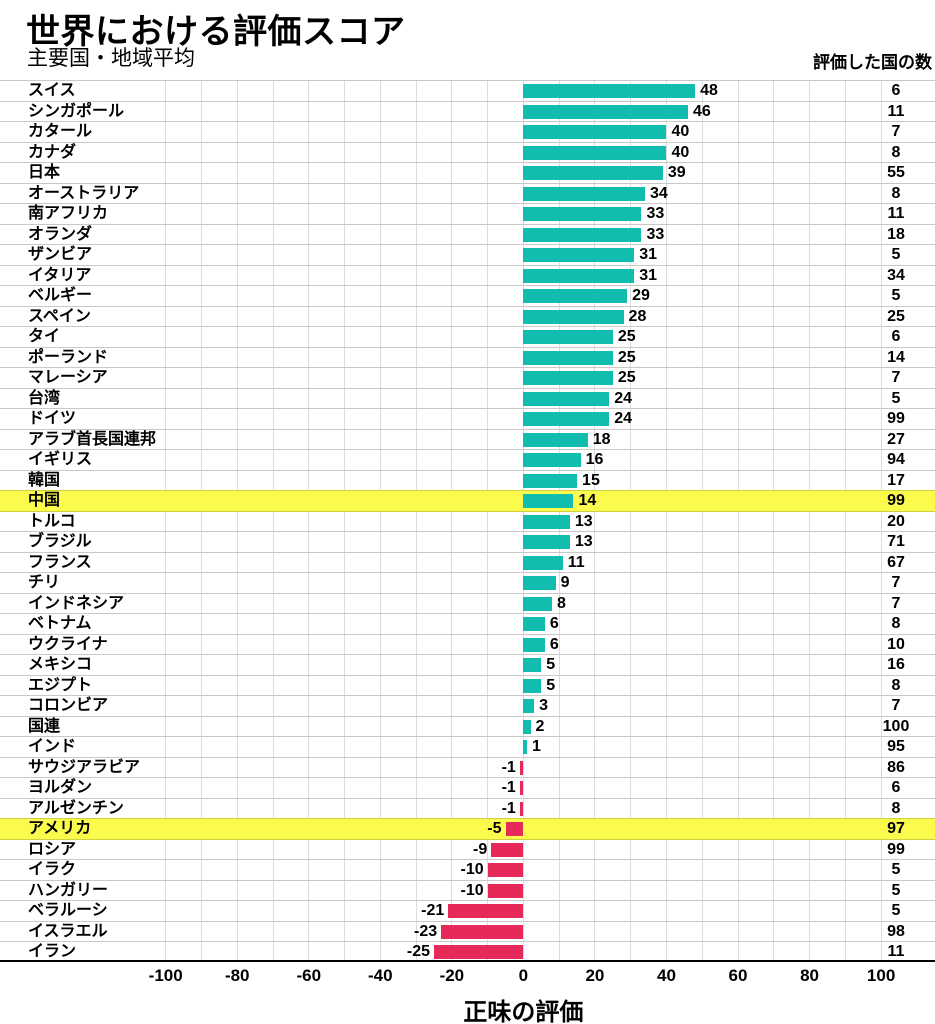 This screenshot has width=935, height=1024. Describe the element at coordinates (467, 254) in the screenshot. I see `chart-row: ザンビア 31 5` at that location.